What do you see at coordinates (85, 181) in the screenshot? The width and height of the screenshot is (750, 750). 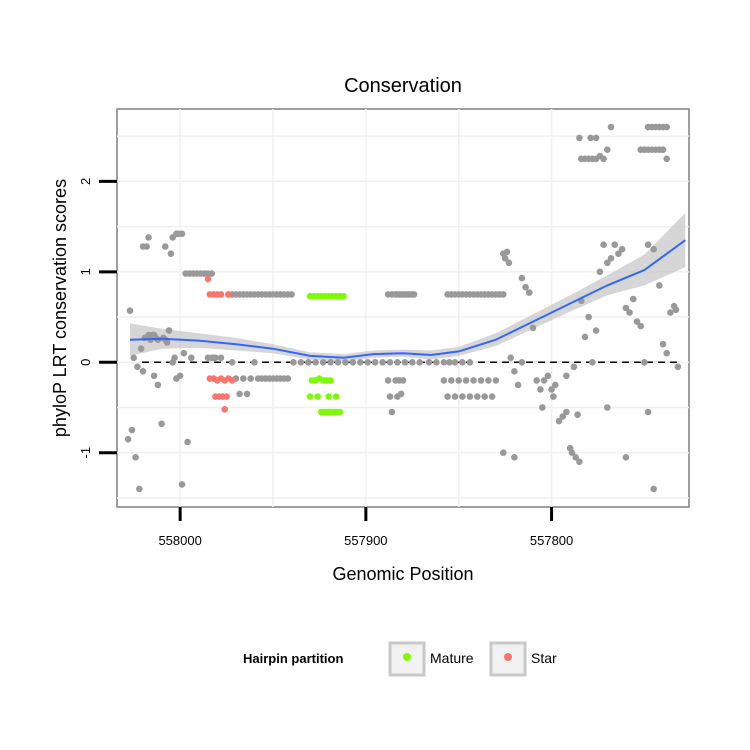 I see `y-tick-label: 2` at bounding box center [85, 181].